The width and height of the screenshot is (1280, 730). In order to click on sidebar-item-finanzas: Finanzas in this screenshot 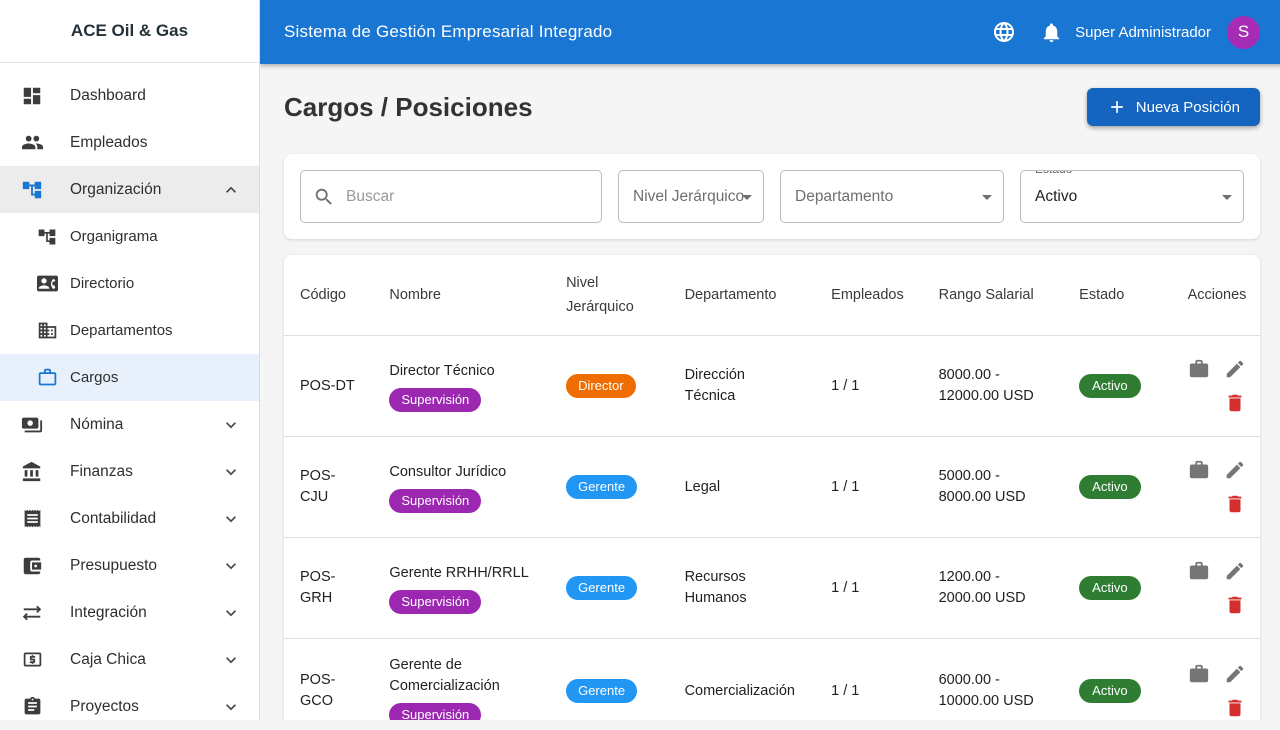, I will do `click(129, 471)`.